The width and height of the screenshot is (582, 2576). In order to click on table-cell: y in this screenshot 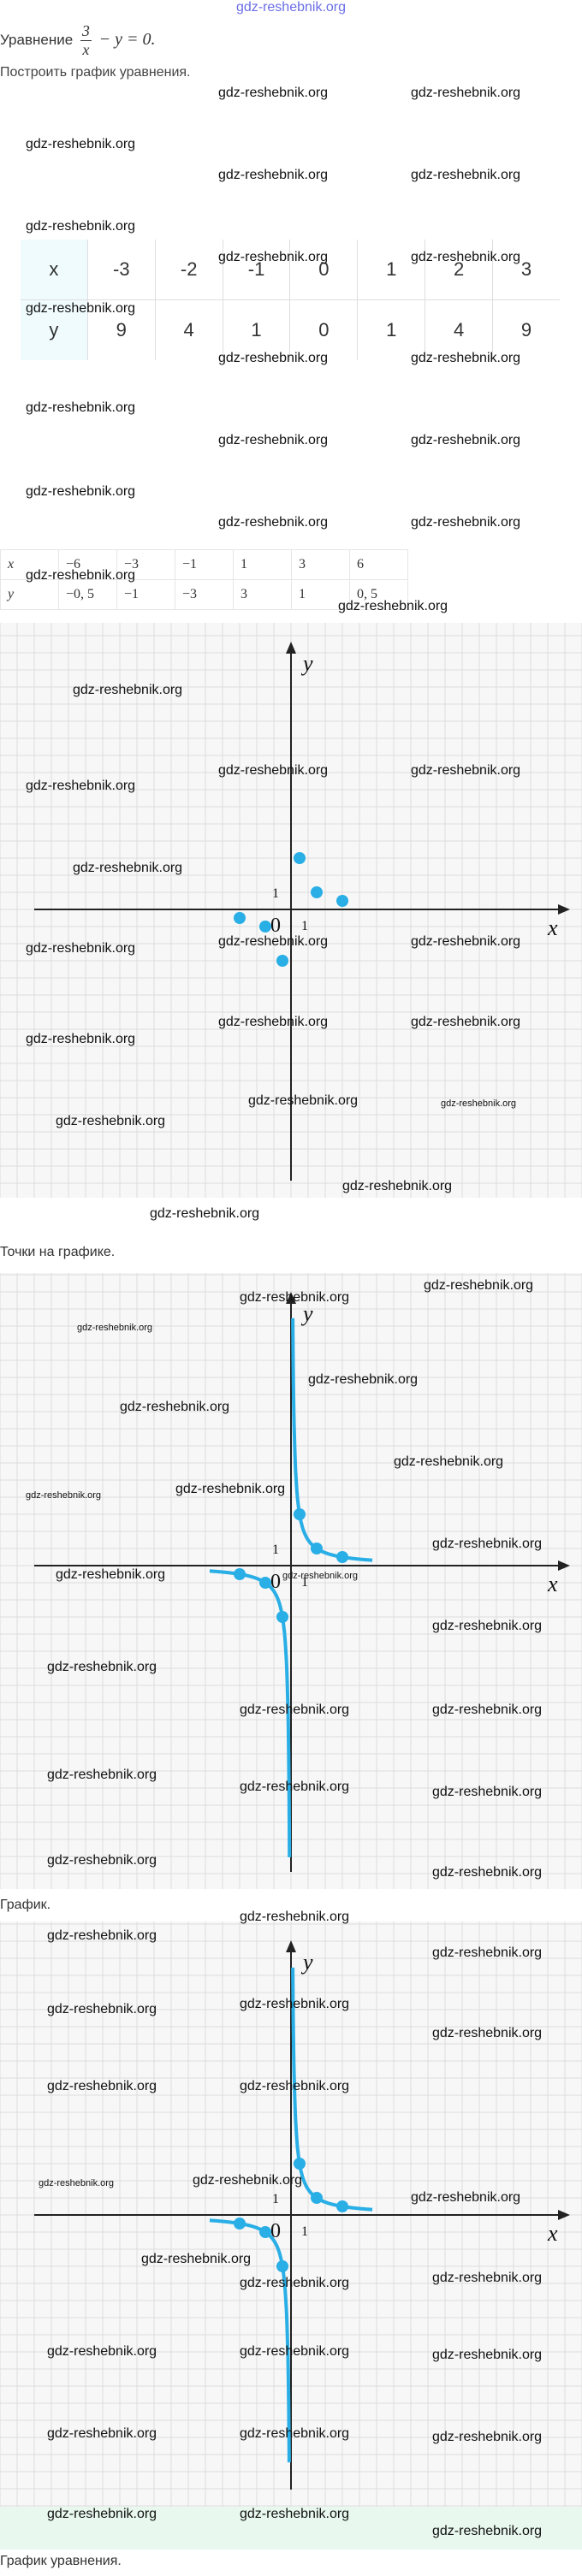, I will do `click(54, 329)`.